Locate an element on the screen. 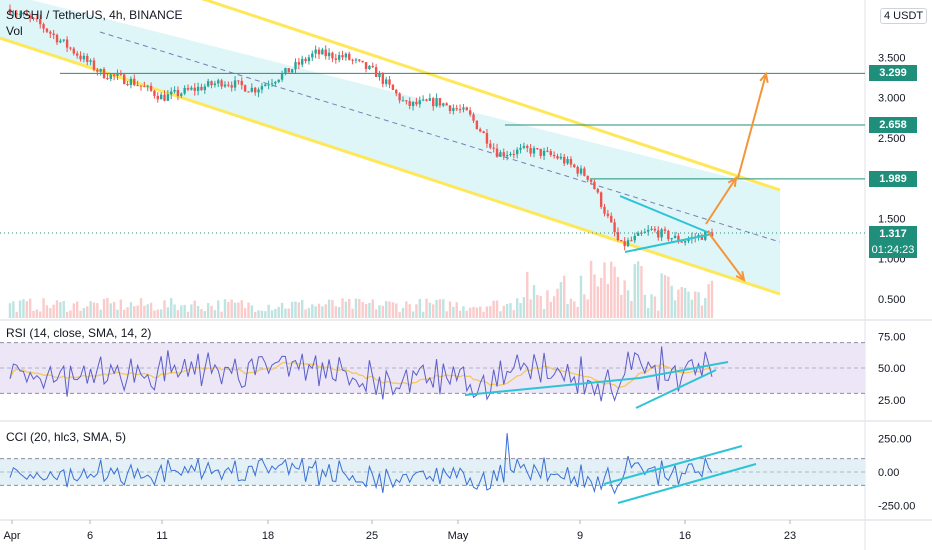  symbol-title: SUSHI / TetherUS, 4h, BINANCE is located at coordinates (94, 15).